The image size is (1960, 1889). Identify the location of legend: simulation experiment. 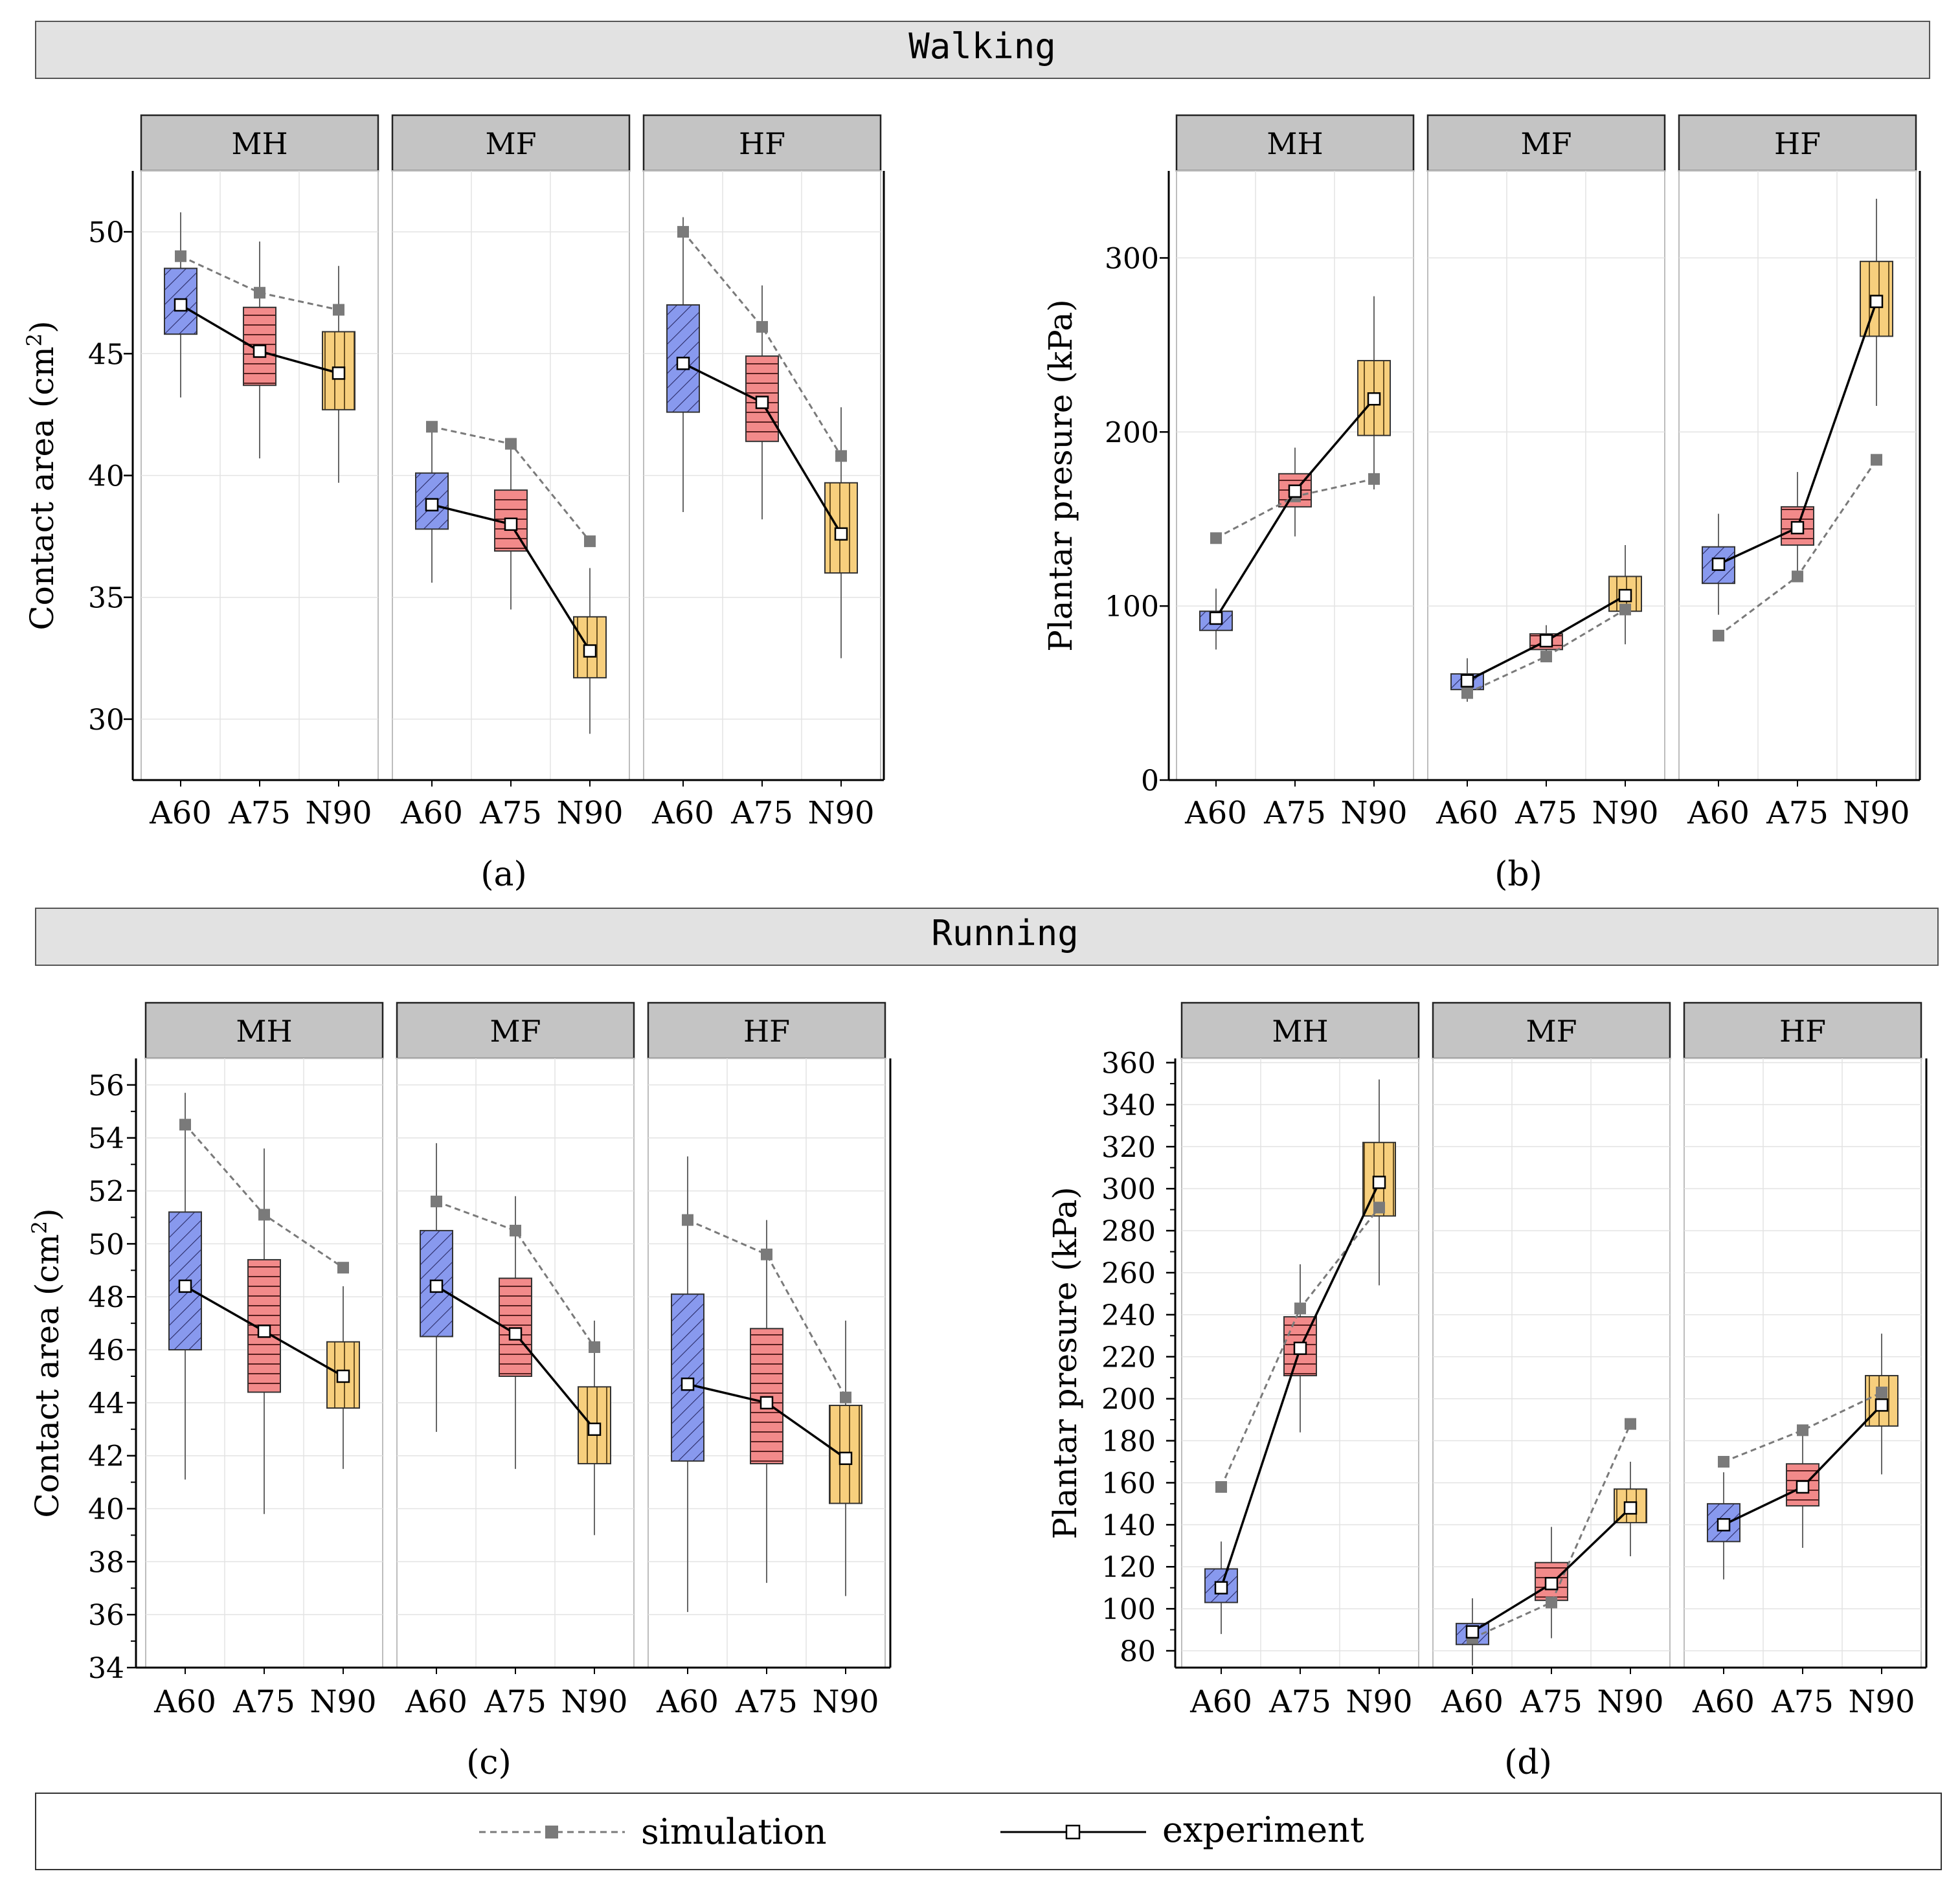
(988, 1832).